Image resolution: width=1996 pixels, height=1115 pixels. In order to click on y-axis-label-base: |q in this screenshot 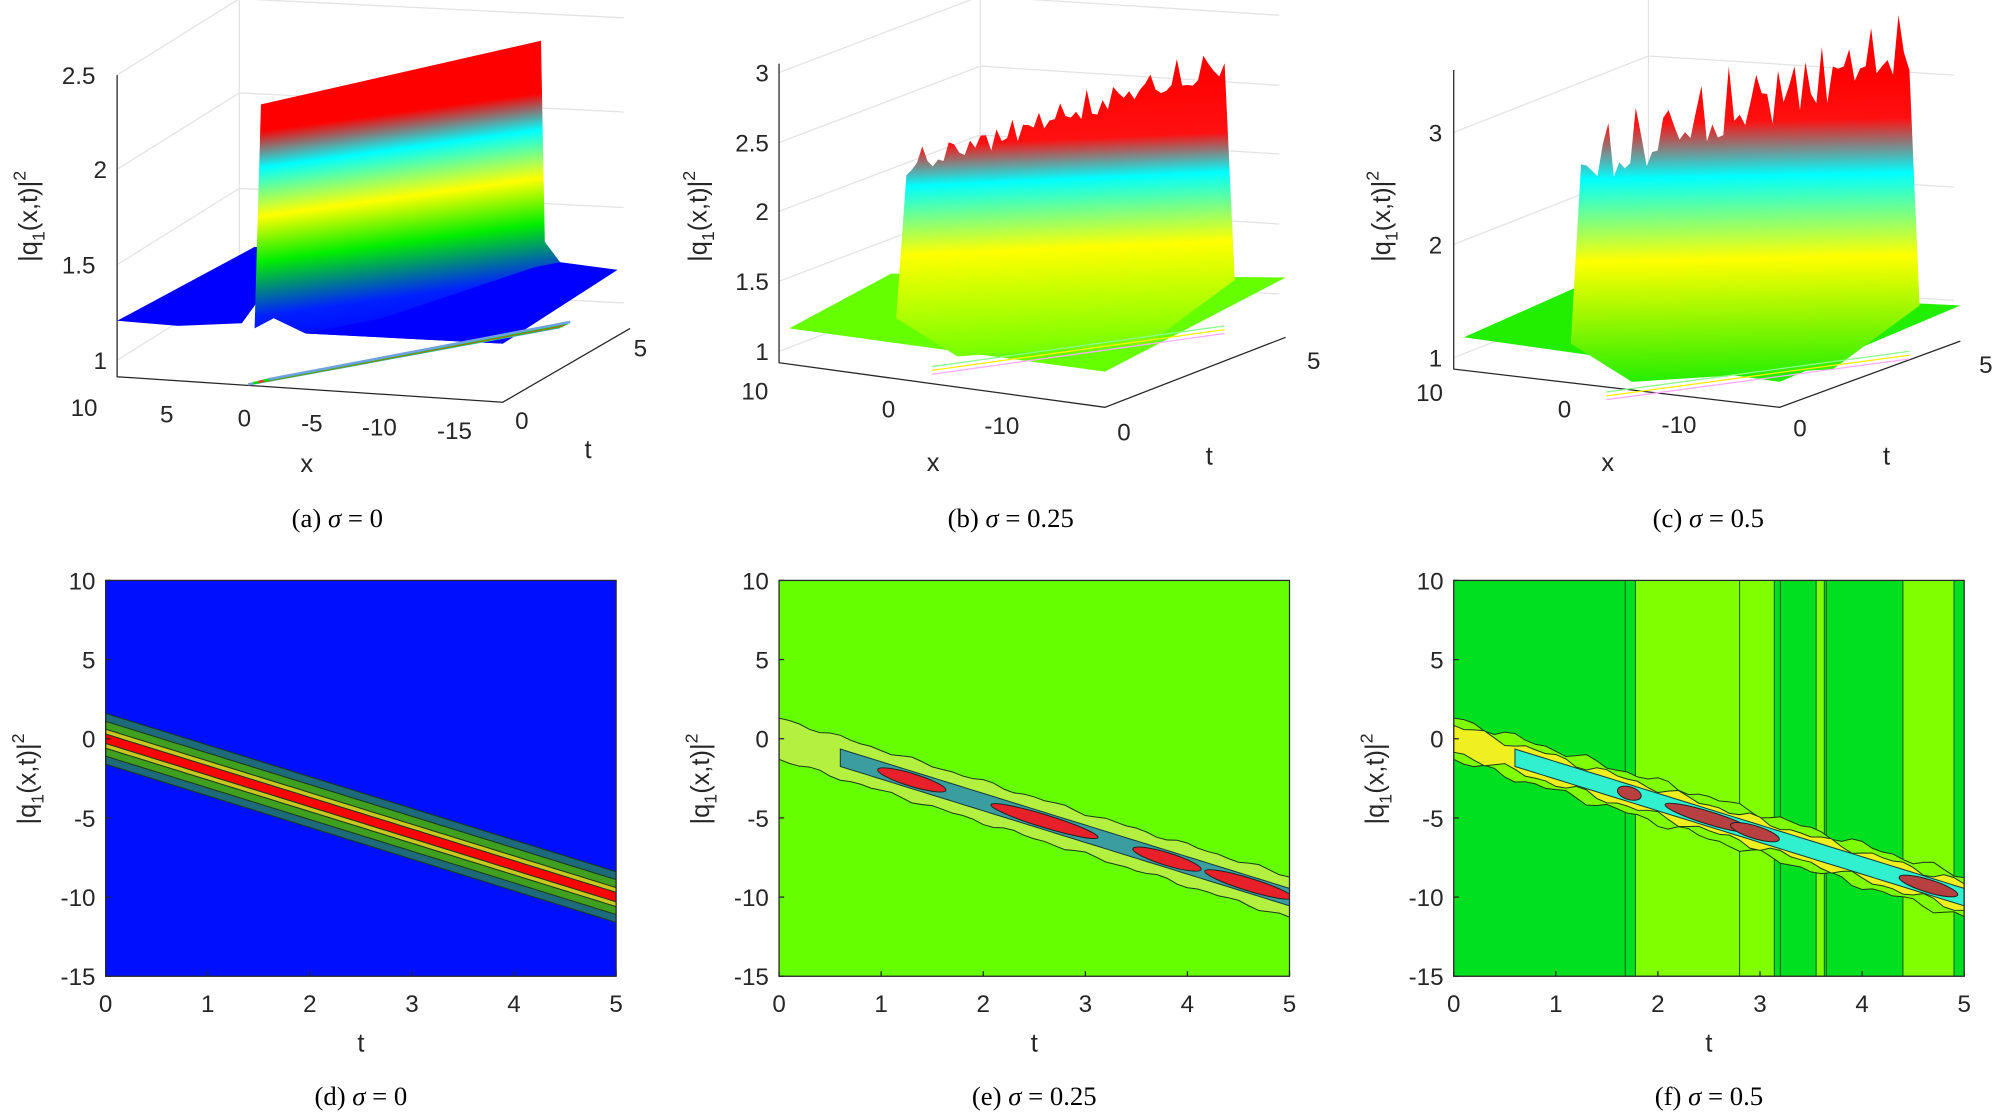, I will do `click(1376, 814)`.